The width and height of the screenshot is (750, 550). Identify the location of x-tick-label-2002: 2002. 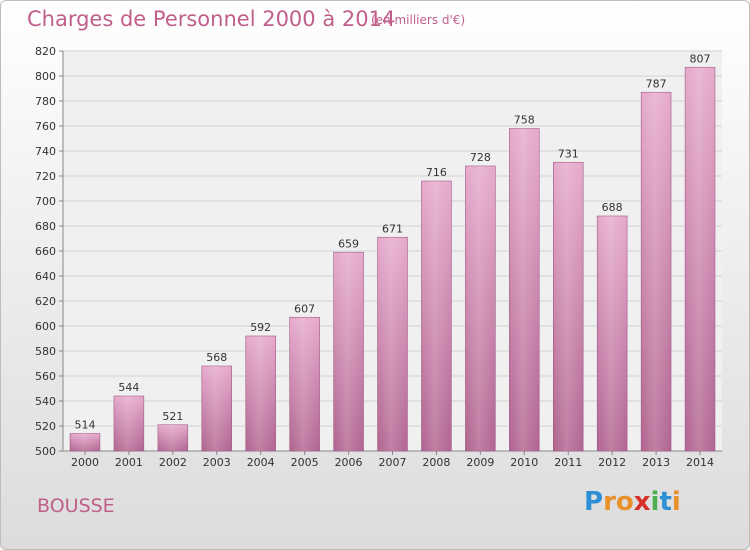
(173, 462).